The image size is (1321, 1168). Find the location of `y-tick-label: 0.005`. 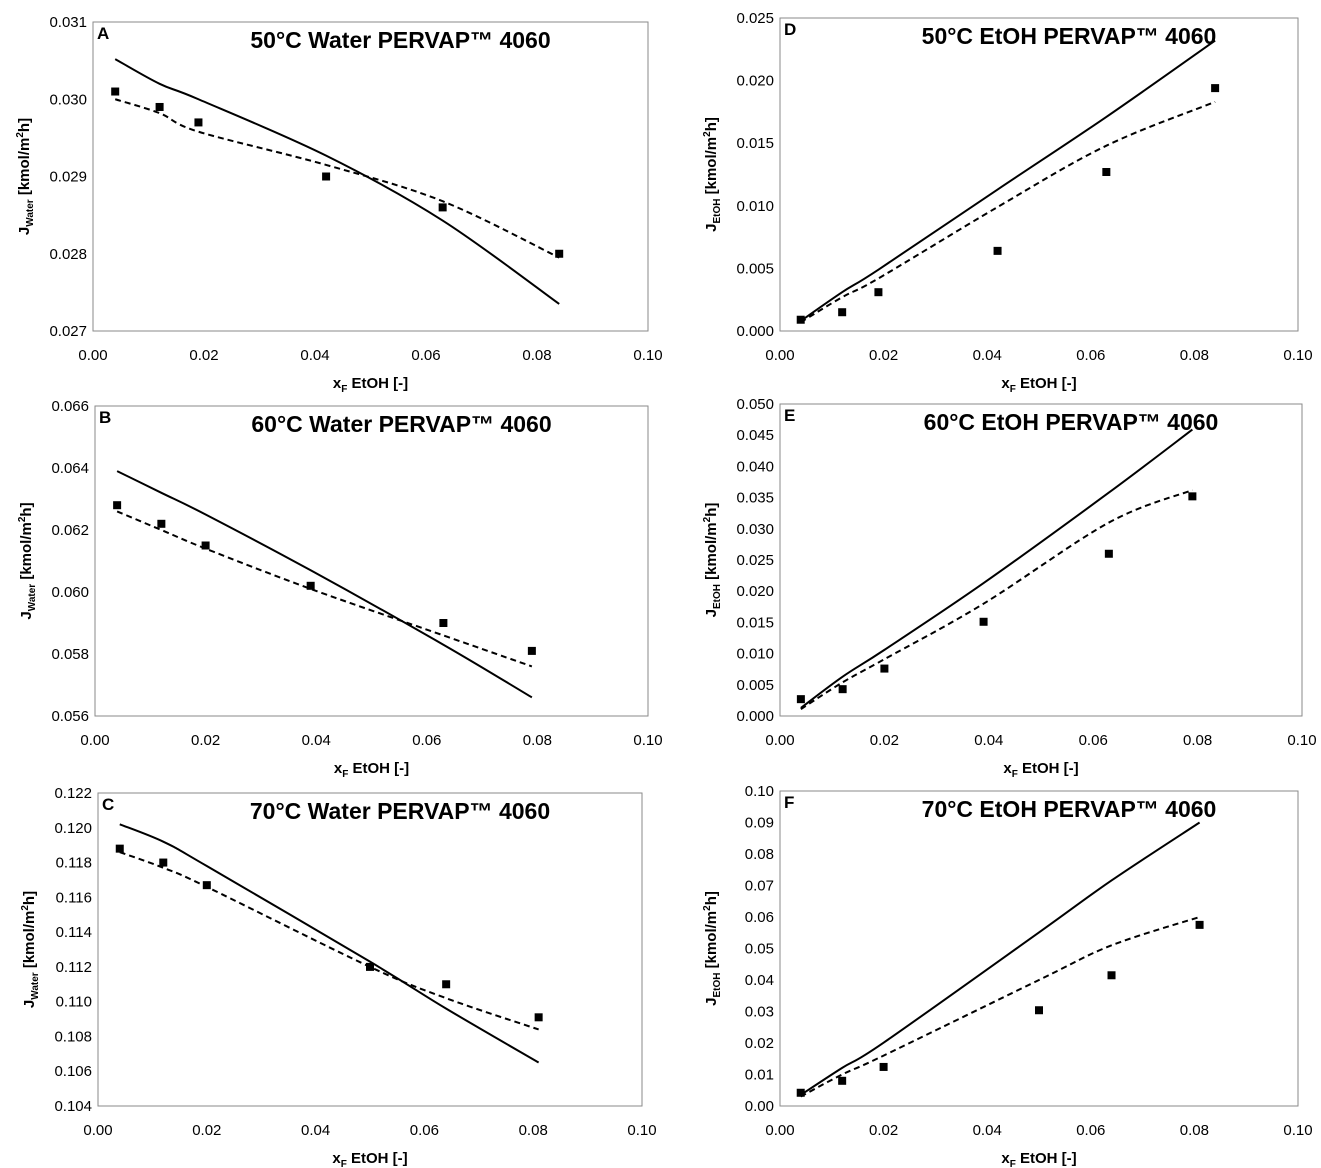

y-tick-label: 0.005 is located at coordinates (755, 268).